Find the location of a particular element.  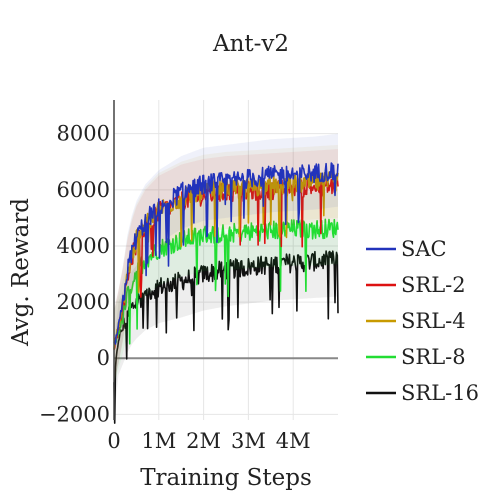

legend-label-srl-4: SRL-4 is located at coordinates (433, 321).